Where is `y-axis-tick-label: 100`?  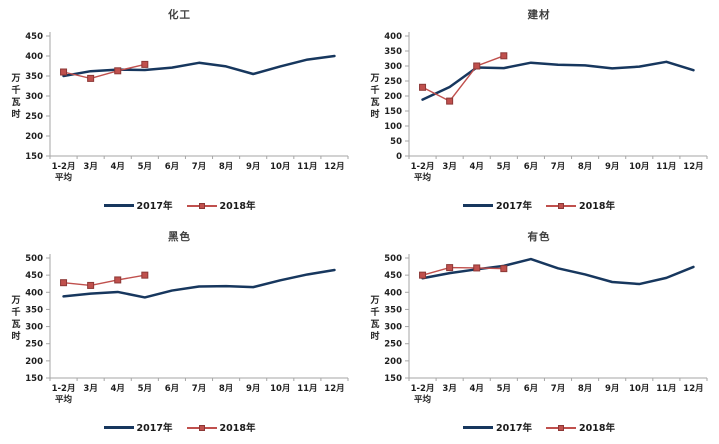
y-axis-tick-label: 100 is located at coordinates (393, 127).